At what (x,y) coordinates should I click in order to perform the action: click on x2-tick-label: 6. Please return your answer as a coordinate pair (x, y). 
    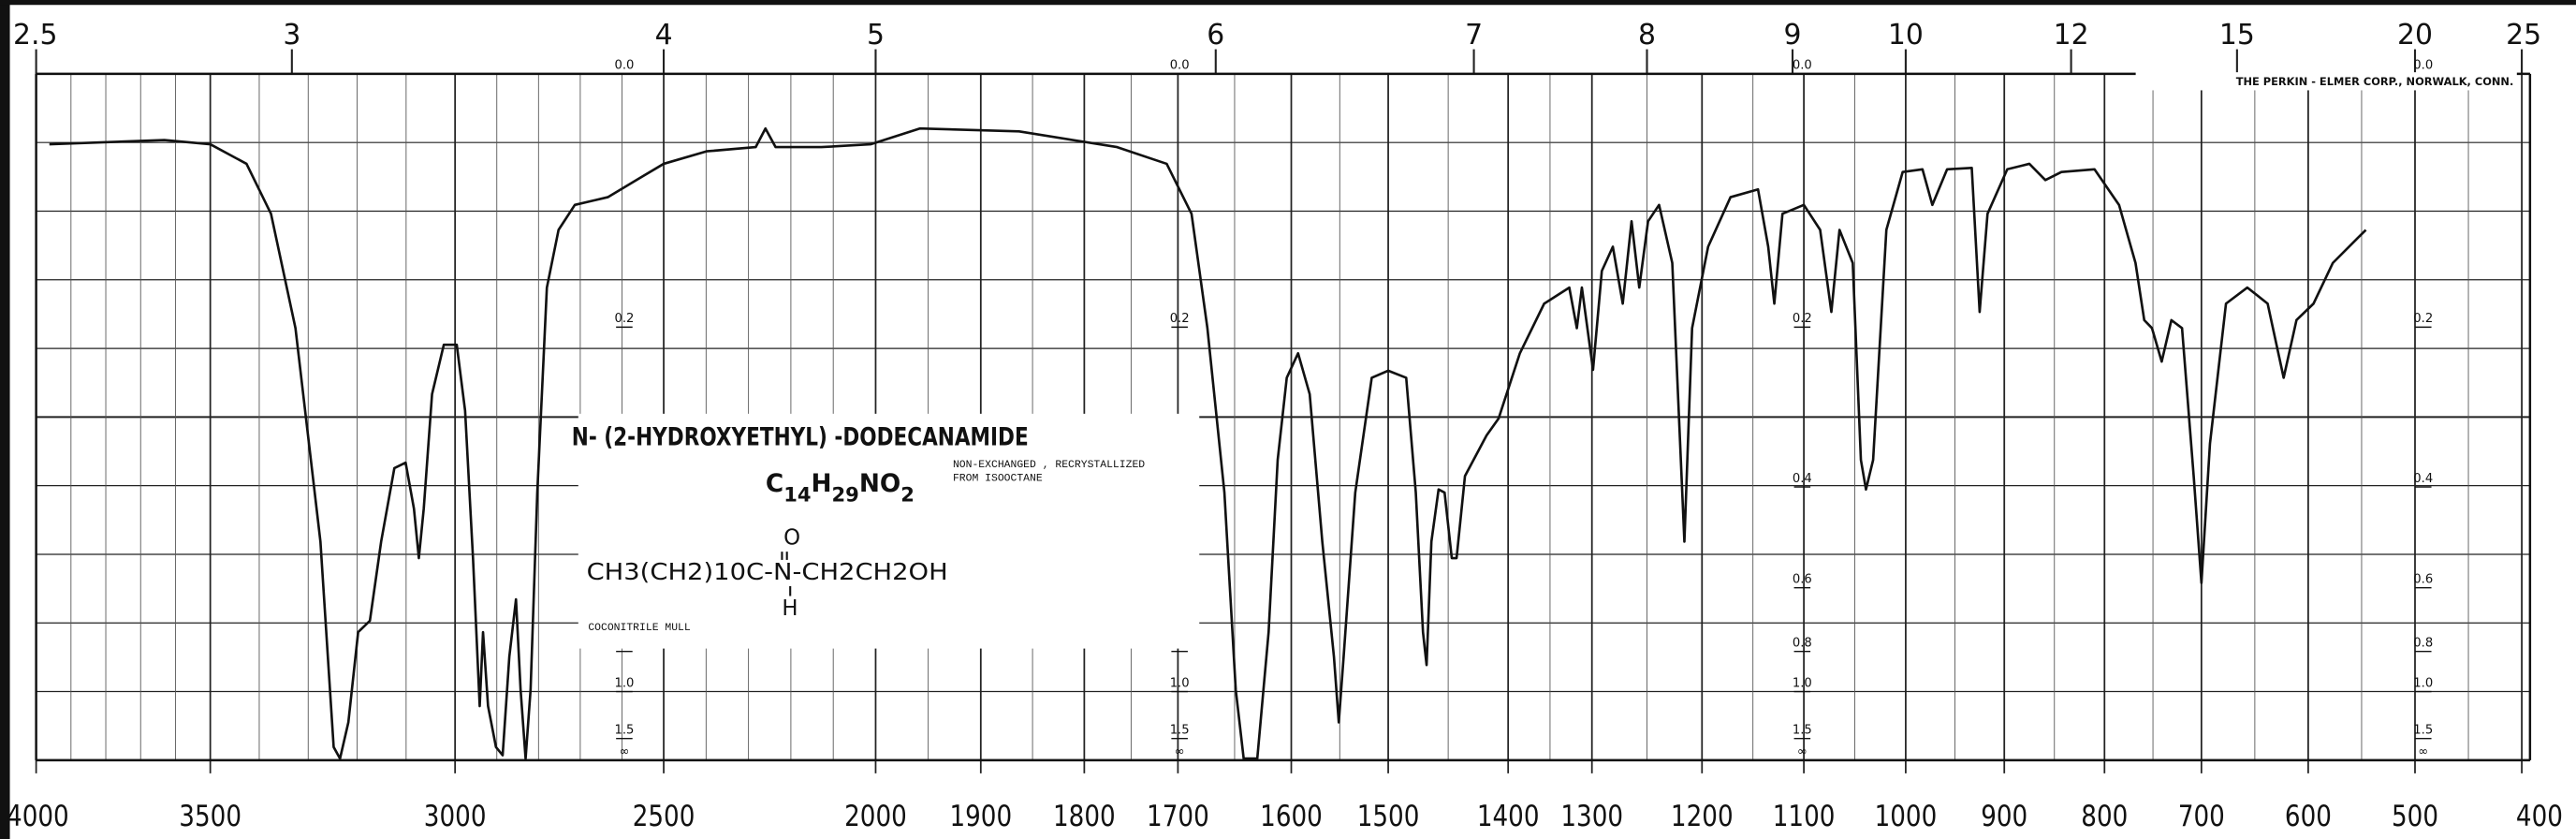
    Looking at the image, I should click on (1215, 35).